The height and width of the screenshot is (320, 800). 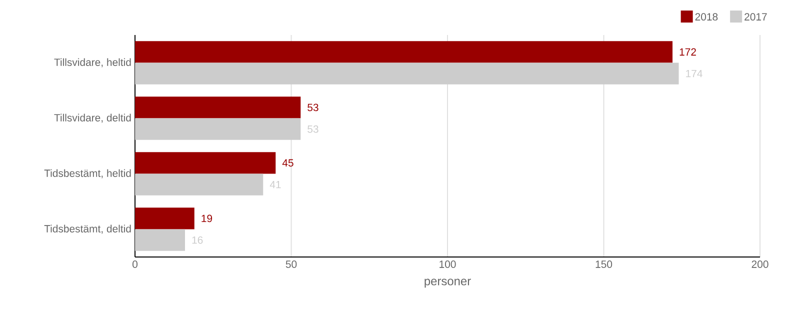 I want to click on x-tick-label: 200, so click(x=760, y=264).